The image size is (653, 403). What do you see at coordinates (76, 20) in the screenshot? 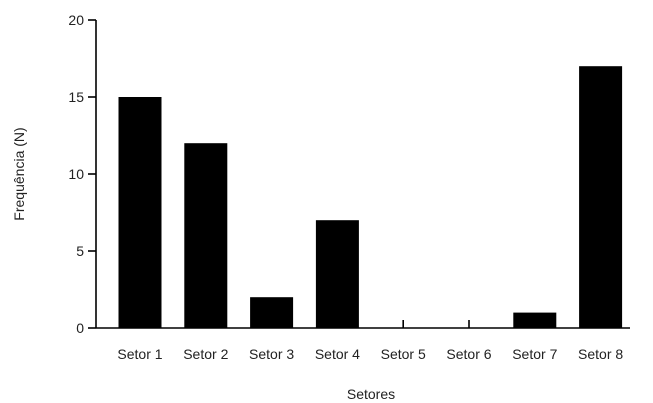
I see `y-tick-label: 20` at bounding box center [76, 20].